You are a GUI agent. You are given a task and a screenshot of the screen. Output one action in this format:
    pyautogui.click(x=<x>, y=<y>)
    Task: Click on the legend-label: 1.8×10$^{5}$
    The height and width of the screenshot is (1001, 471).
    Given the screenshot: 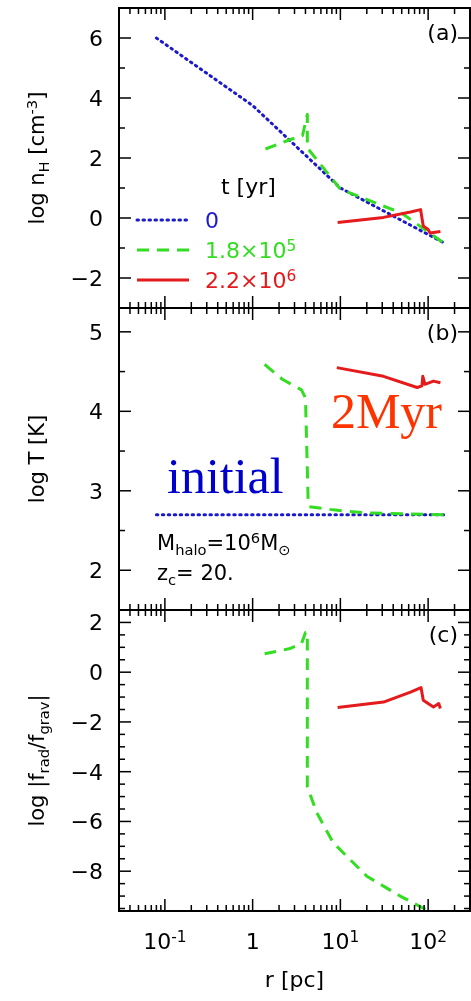 What is the action you would take?
    pyautogui.click(x=251, y=250)
    